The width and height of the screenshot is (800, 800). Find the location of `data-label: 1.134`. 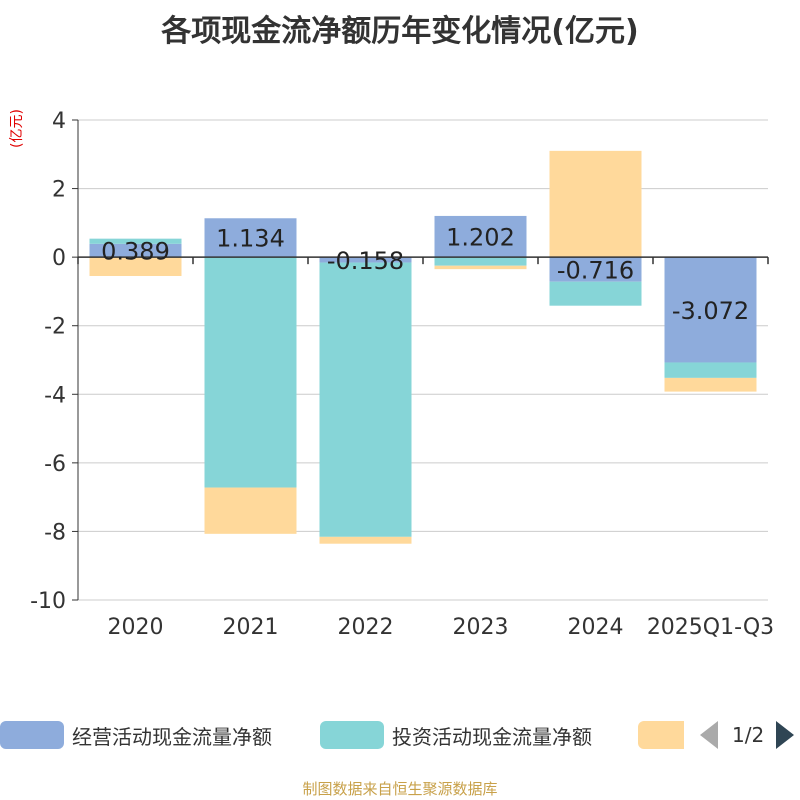

data-label: 1.134 is located at coordinates (250, 239).